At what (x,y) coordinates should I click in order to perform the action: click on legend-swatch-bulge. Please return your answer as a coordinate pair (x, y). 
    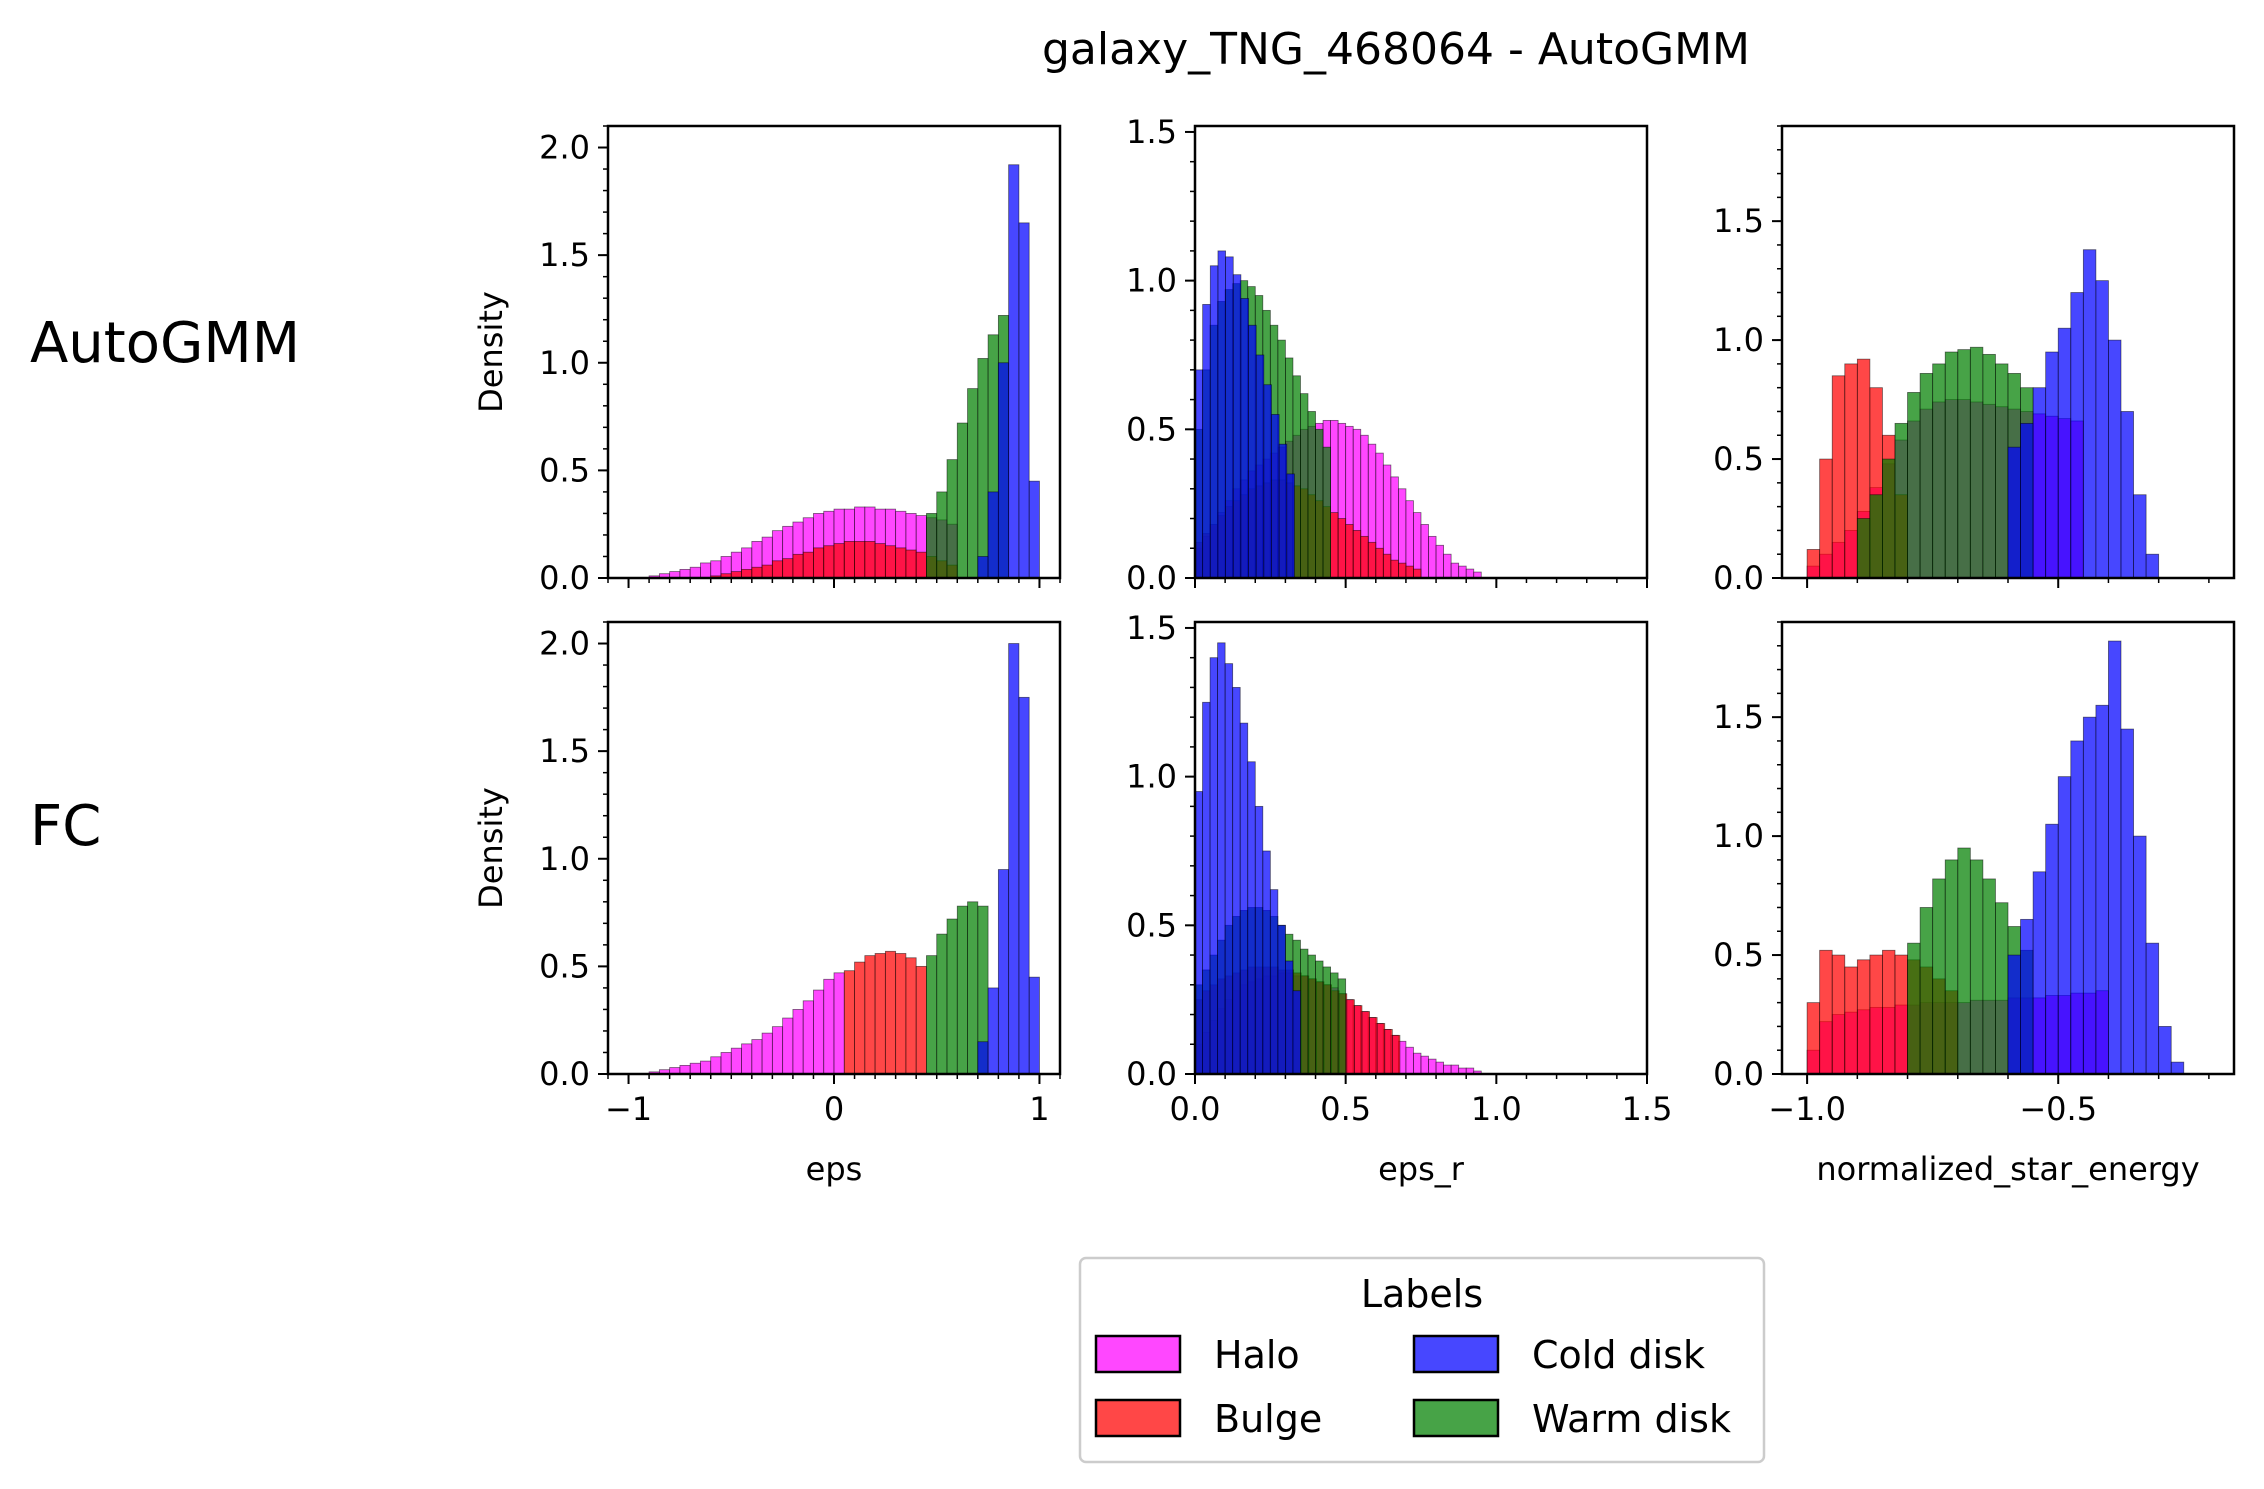
    Looking at the image, I should click on (1138, 1418).